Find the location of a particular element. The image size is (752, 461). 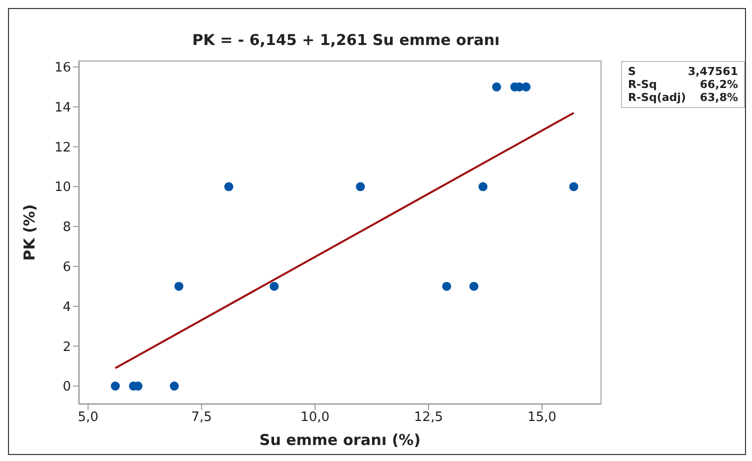

y-axis-title: PK (%) is located at coordinates (29, 232).